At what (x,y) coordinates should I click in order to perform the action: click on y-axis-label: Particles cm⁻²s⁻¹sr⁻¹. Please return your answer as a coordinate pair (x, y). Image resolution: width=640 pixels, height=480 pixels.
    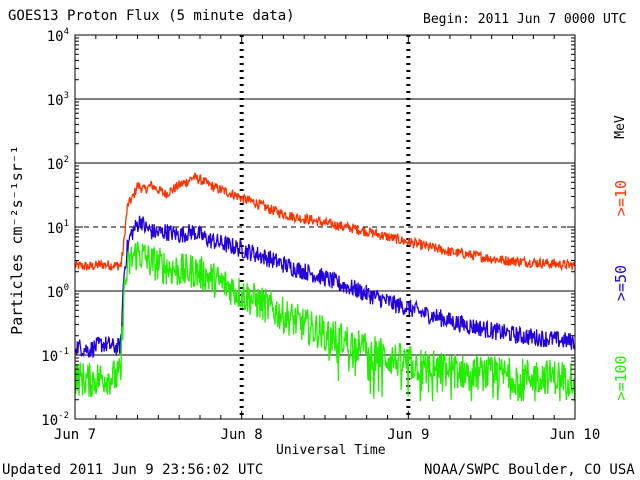
    Looking at the image, I should click on (17, 240).